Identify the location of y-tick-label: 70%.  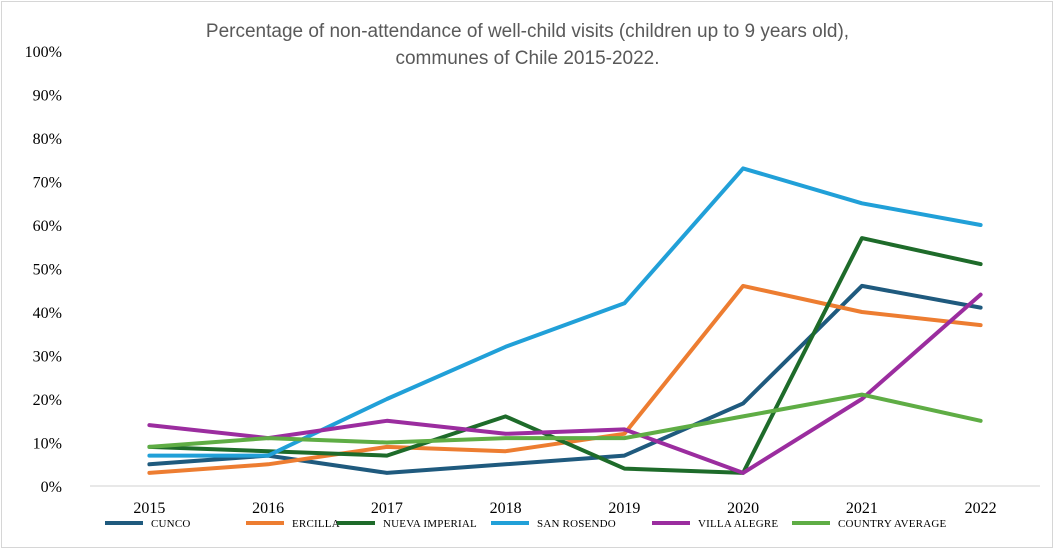
(47, 183).